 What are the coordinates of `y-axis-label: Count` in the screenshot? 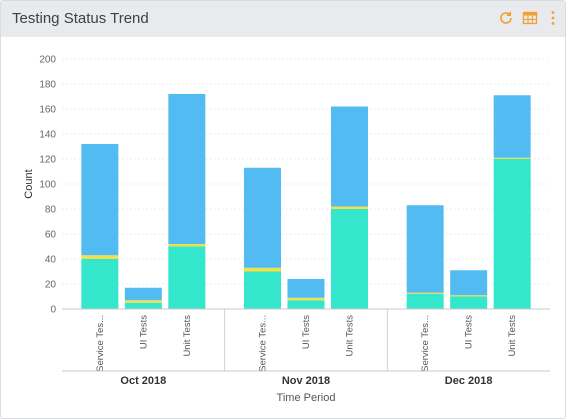 It's located at (29, 183).